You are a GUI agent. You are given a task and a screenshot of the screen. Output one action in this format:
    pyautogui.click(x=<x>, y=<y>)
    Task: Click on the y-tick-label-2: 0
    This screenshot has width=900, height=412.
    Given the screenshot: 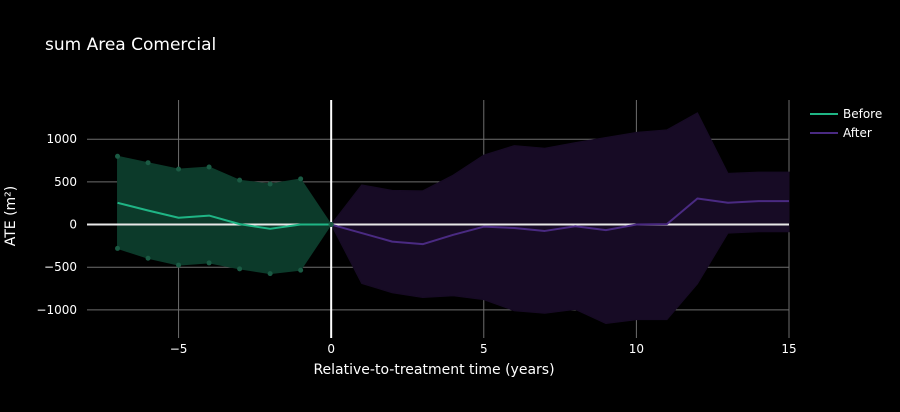 What is the action you would take?
    pyautogui.click(x=73, y=225)
    